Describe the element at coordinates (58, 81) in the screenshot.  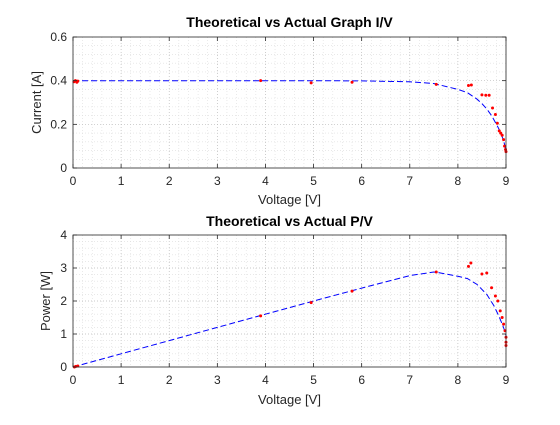
I see `iv-y-tick-label: 0.4` at that location.